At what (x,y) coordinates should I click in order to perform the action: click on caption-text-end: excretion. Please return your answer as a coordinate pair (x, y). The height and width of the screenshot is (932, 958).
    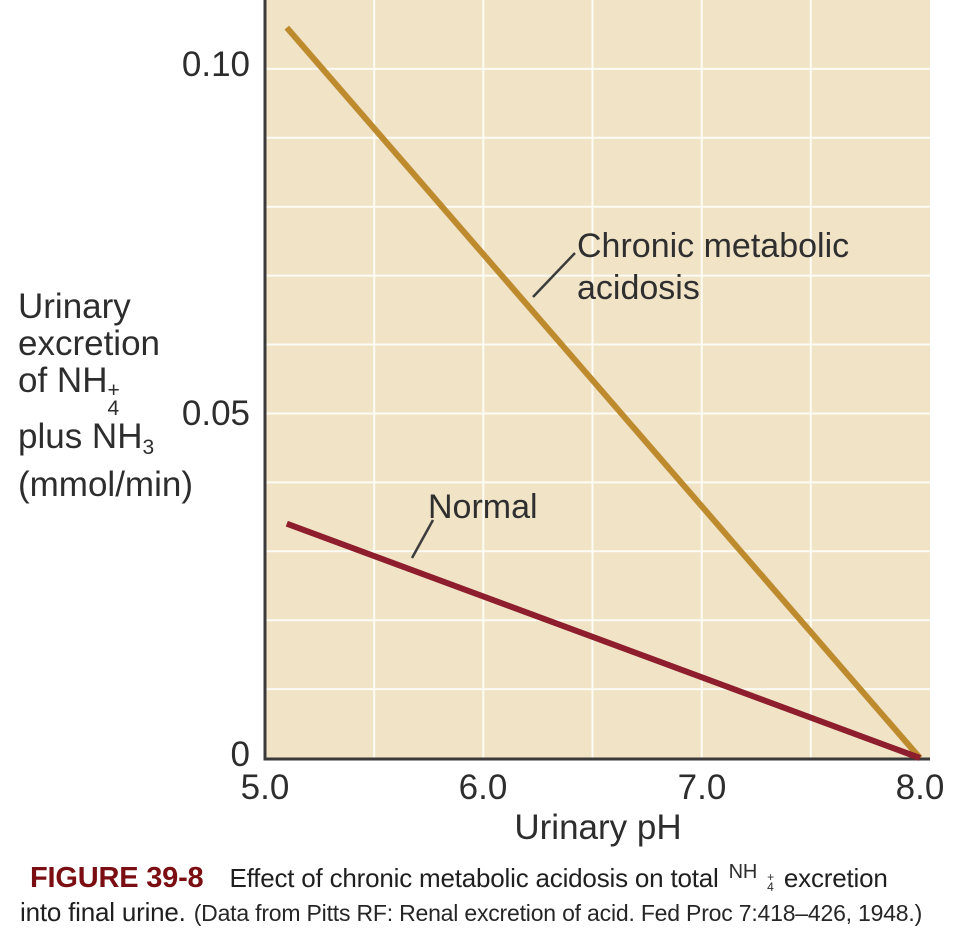
    Looking at the image, I should click on (835, 878).